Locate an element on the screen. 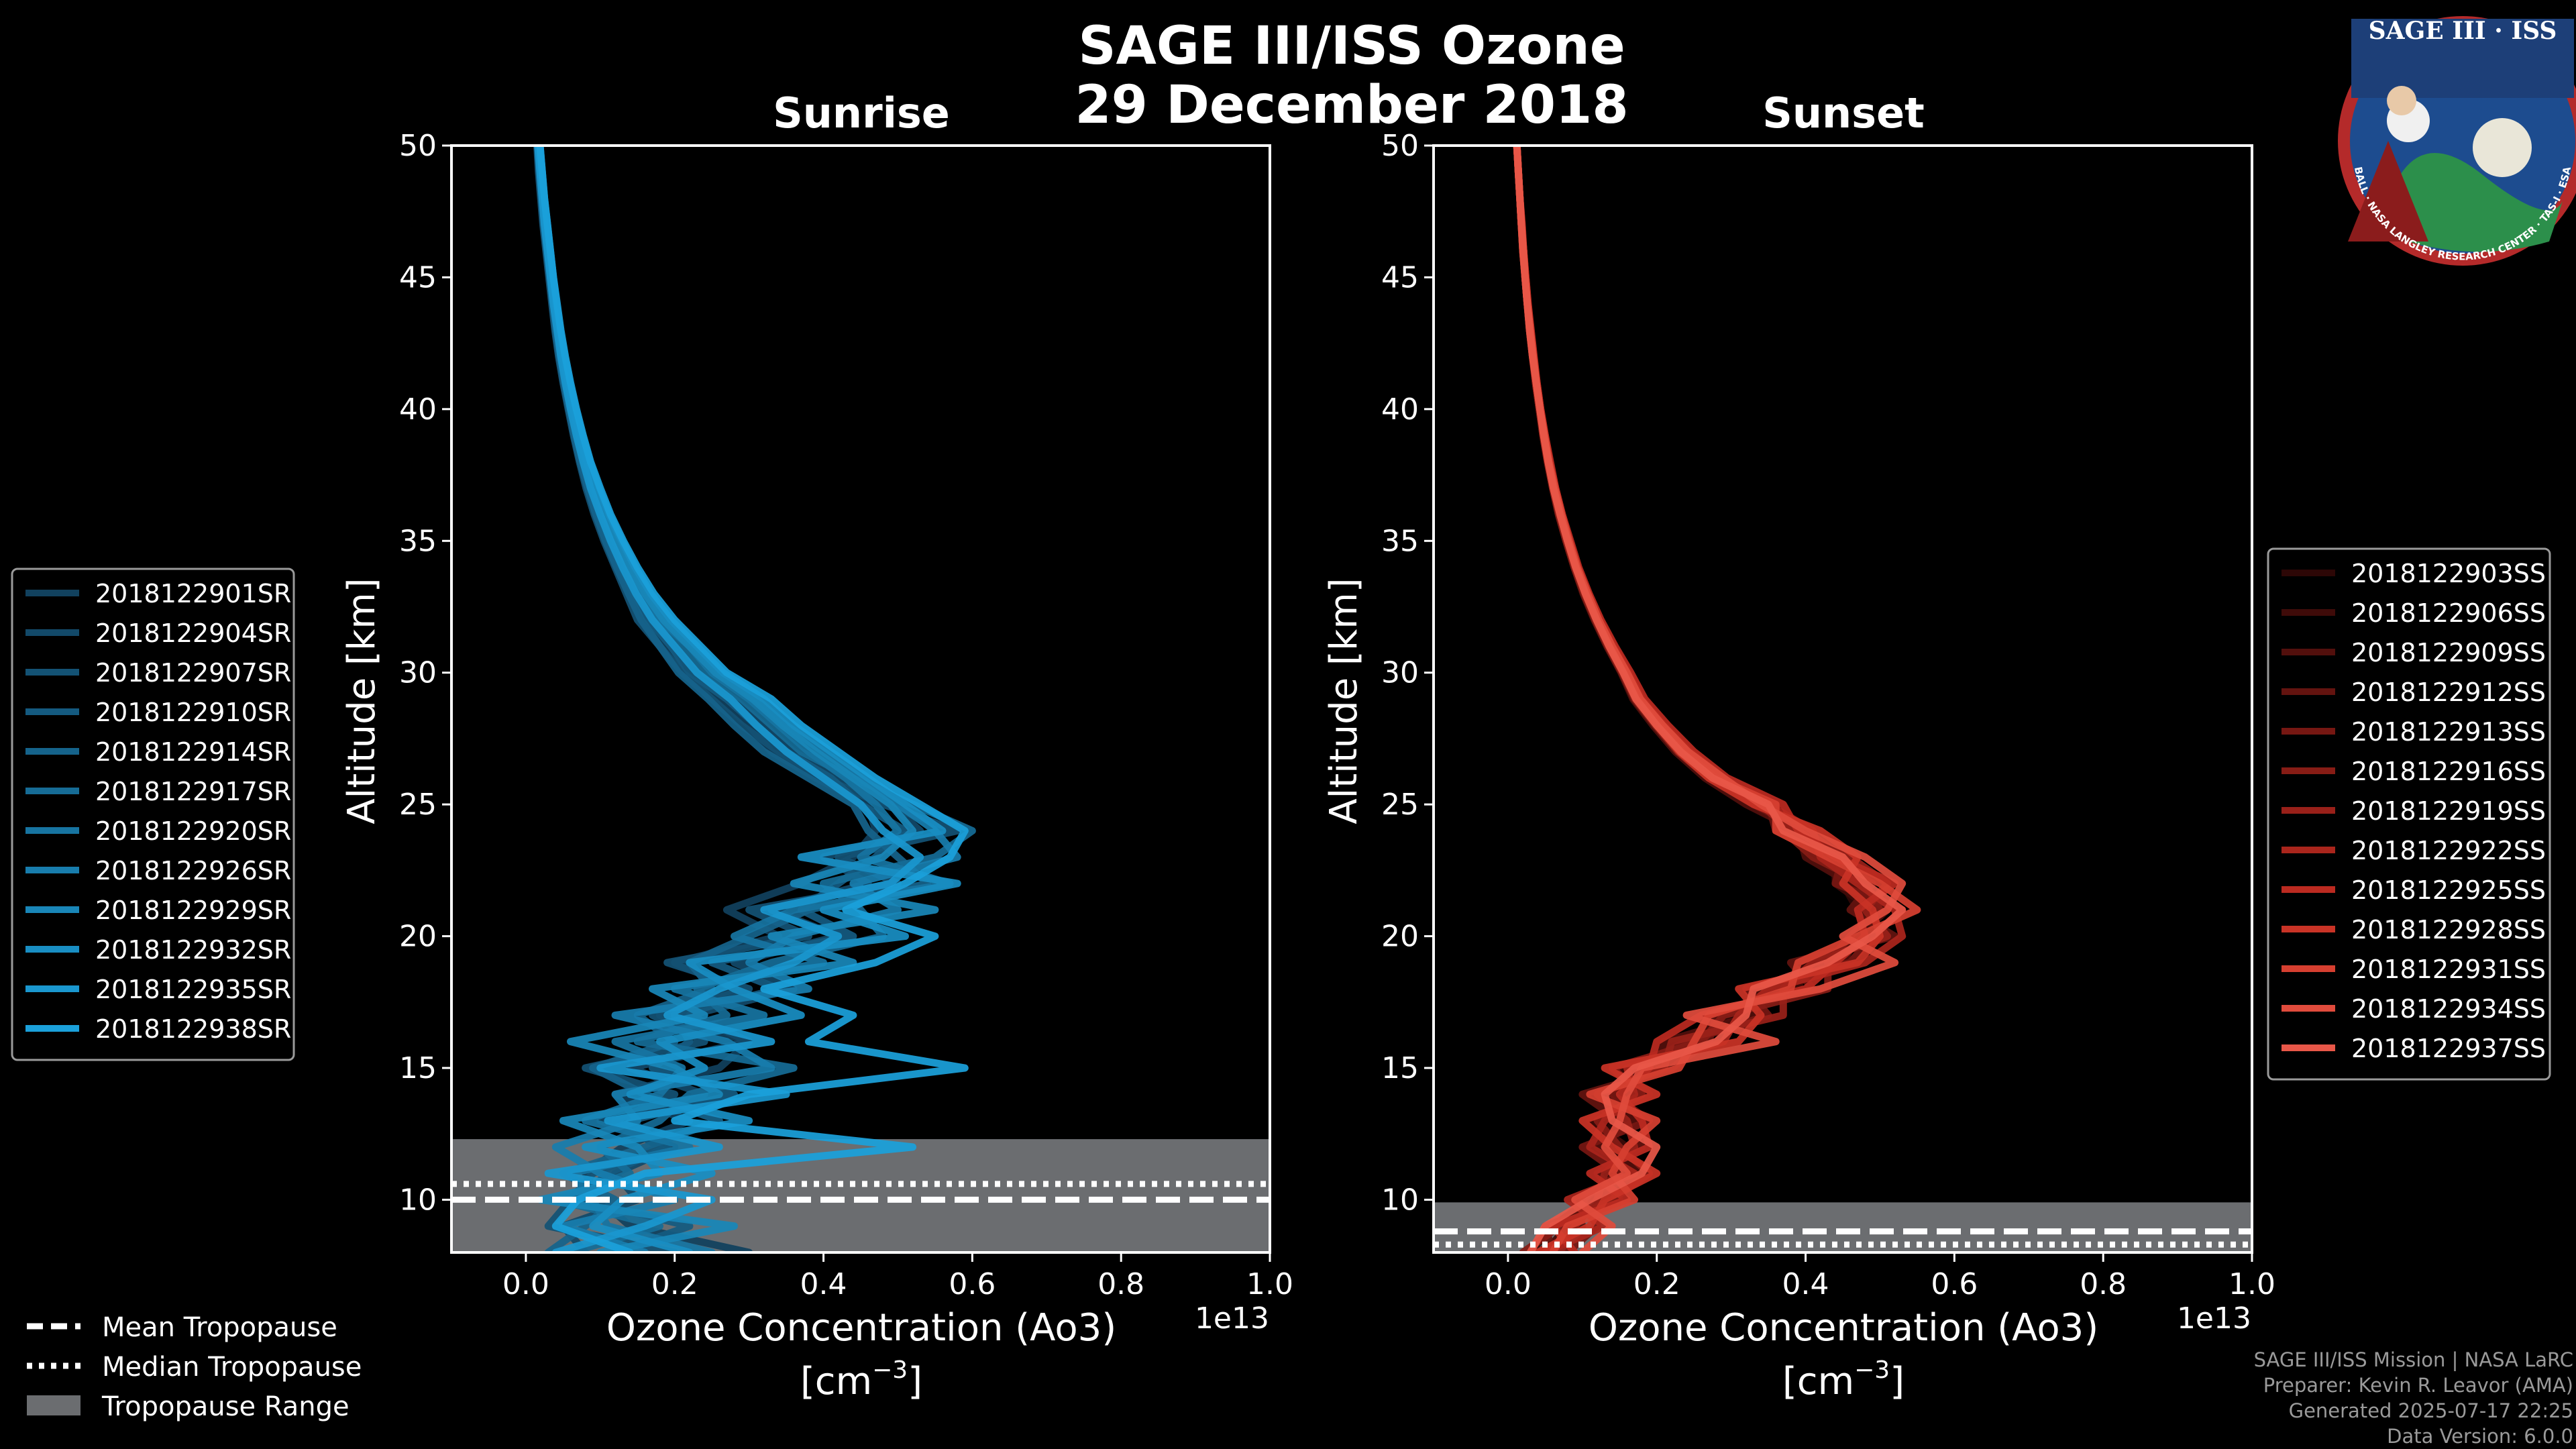 The width and height of the screenshot is (2576, 1449). sunset-legend-label: 2018122931SS is located at coordinates (2448, 969).